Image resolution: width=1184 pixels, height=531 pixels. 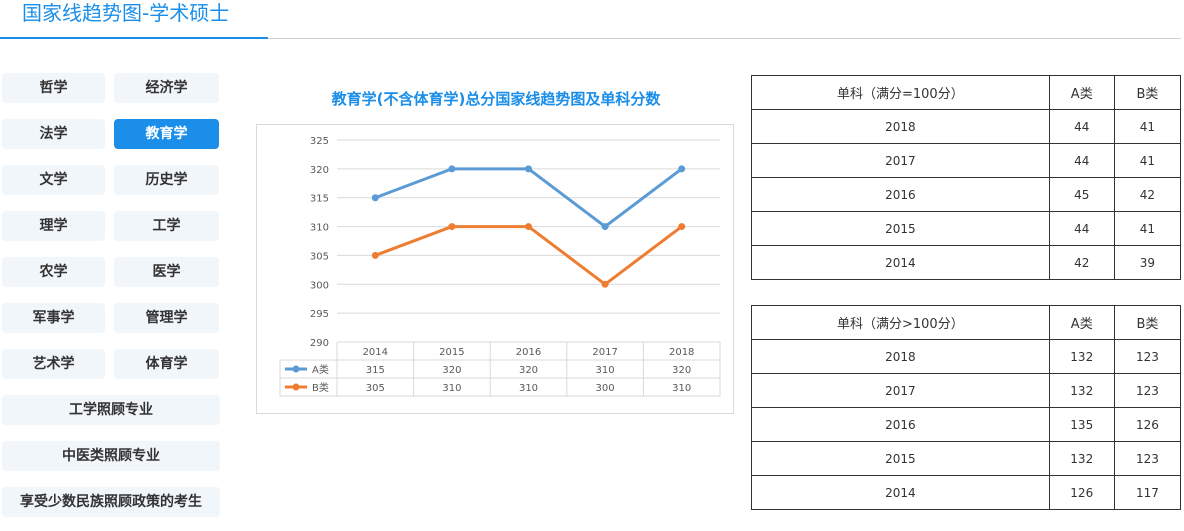 What do you see at coordinates (900, 458) in the screenshot?
I see `year-cell: 2015` at bounding box center [900, 458].